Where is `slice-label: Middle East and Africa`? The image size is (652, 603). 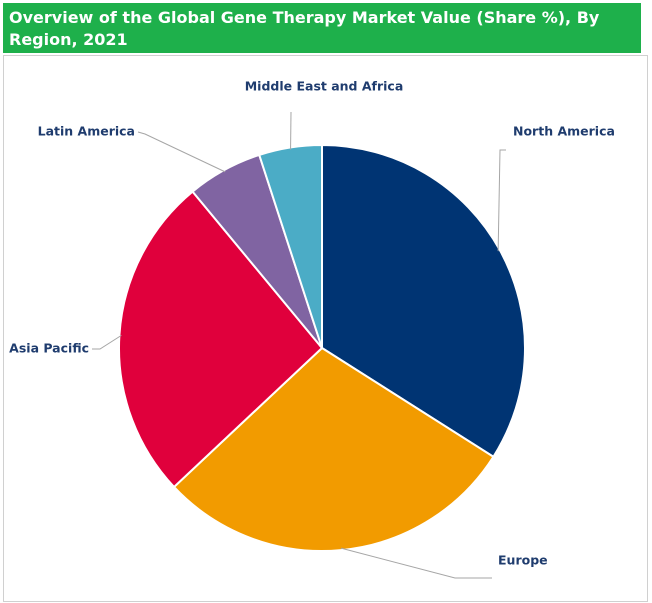
slice-label: Middle East and Africa is located at coordinates (324, 86).